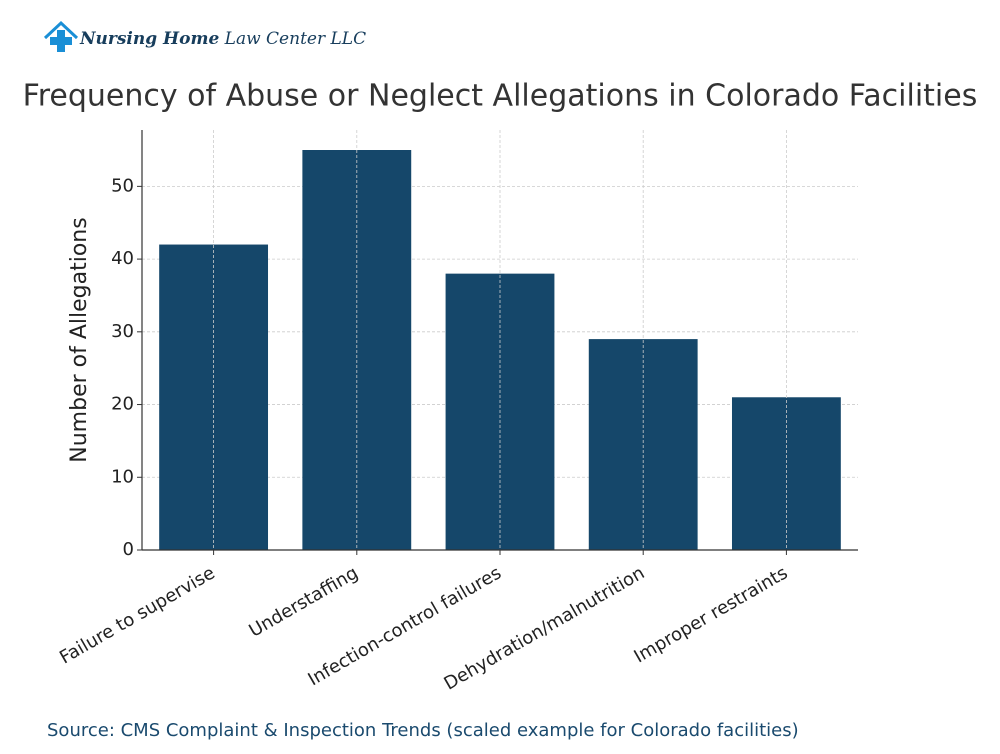  What do you see at coordinates (222, 39) in the screenshot?
I see `logo-text: Nursing Home Law Center LLC` at bounding box center [222, 39].